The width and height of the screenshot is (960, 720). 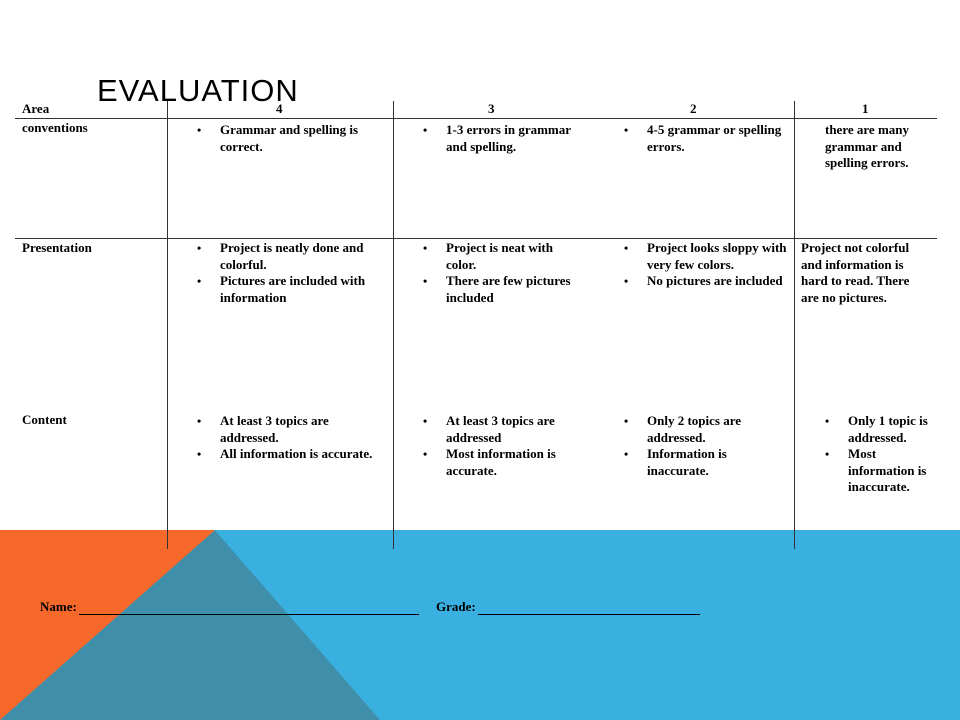 I want to click on list-item: 4-5 grammar or spelling errors., so click(x=705, y=138).